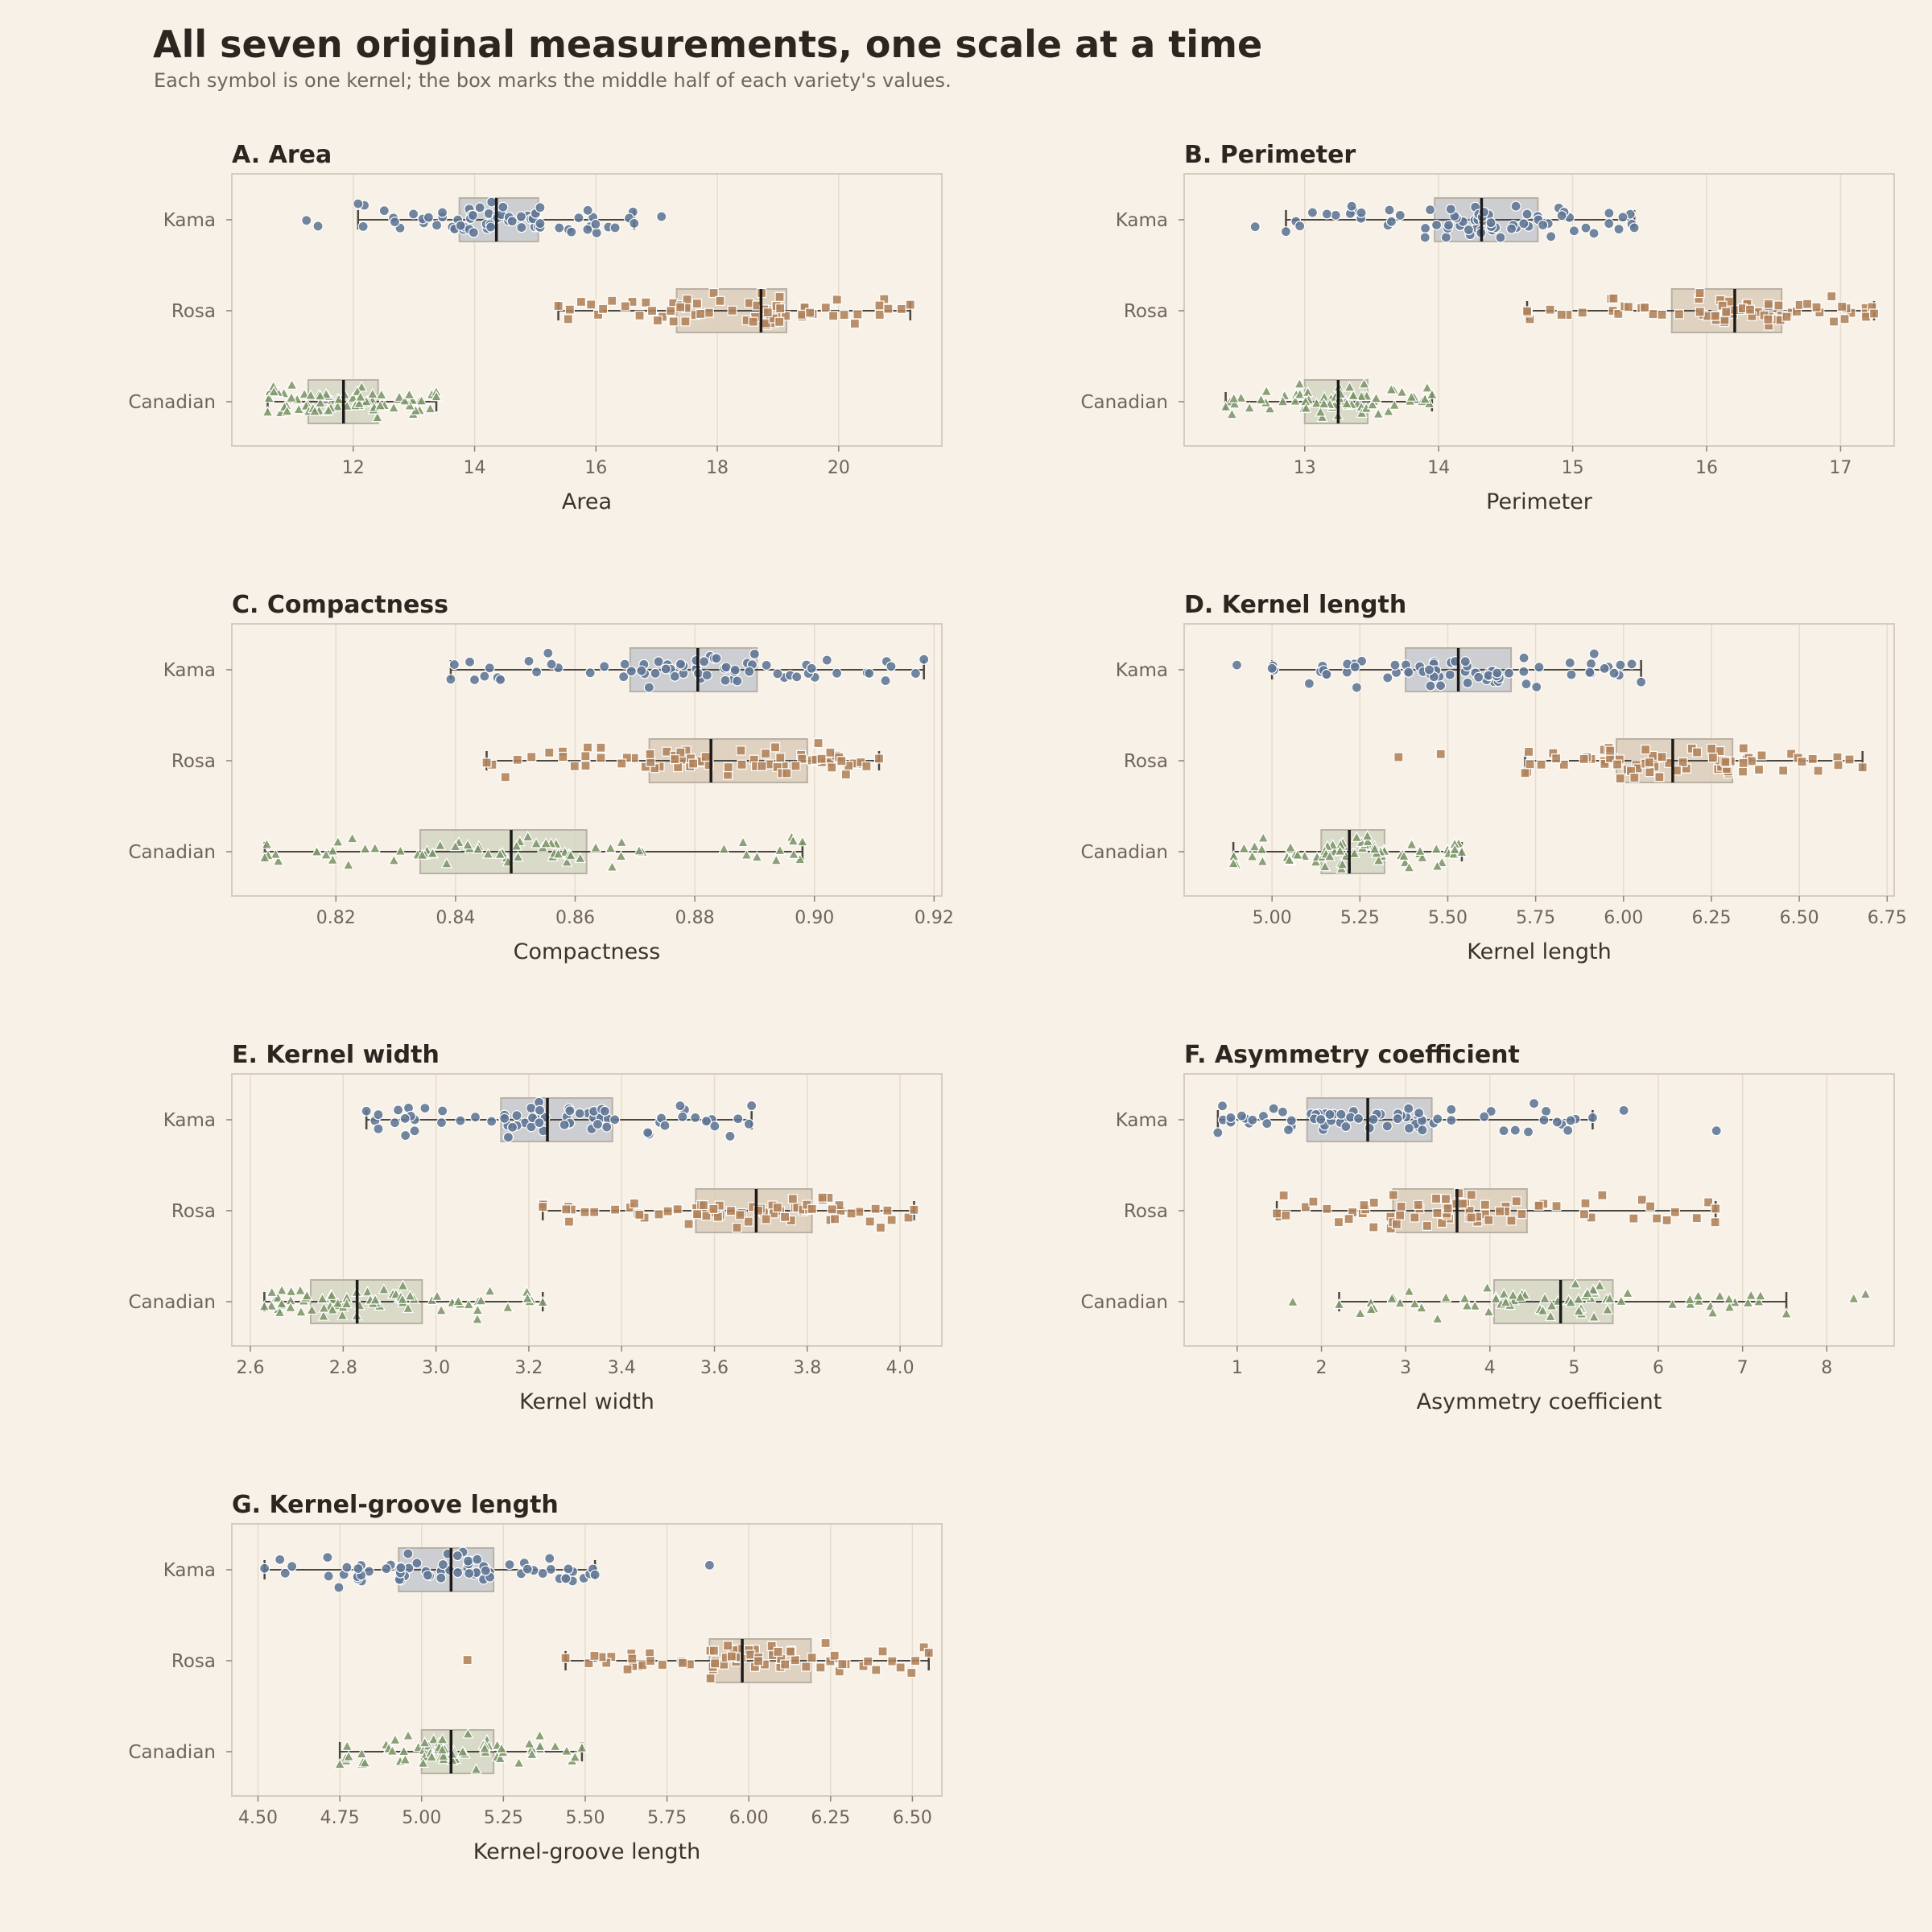  Describe the element at coordinates (189, 670) in the screenshot. I see `y-category-label: Kama` at that location.